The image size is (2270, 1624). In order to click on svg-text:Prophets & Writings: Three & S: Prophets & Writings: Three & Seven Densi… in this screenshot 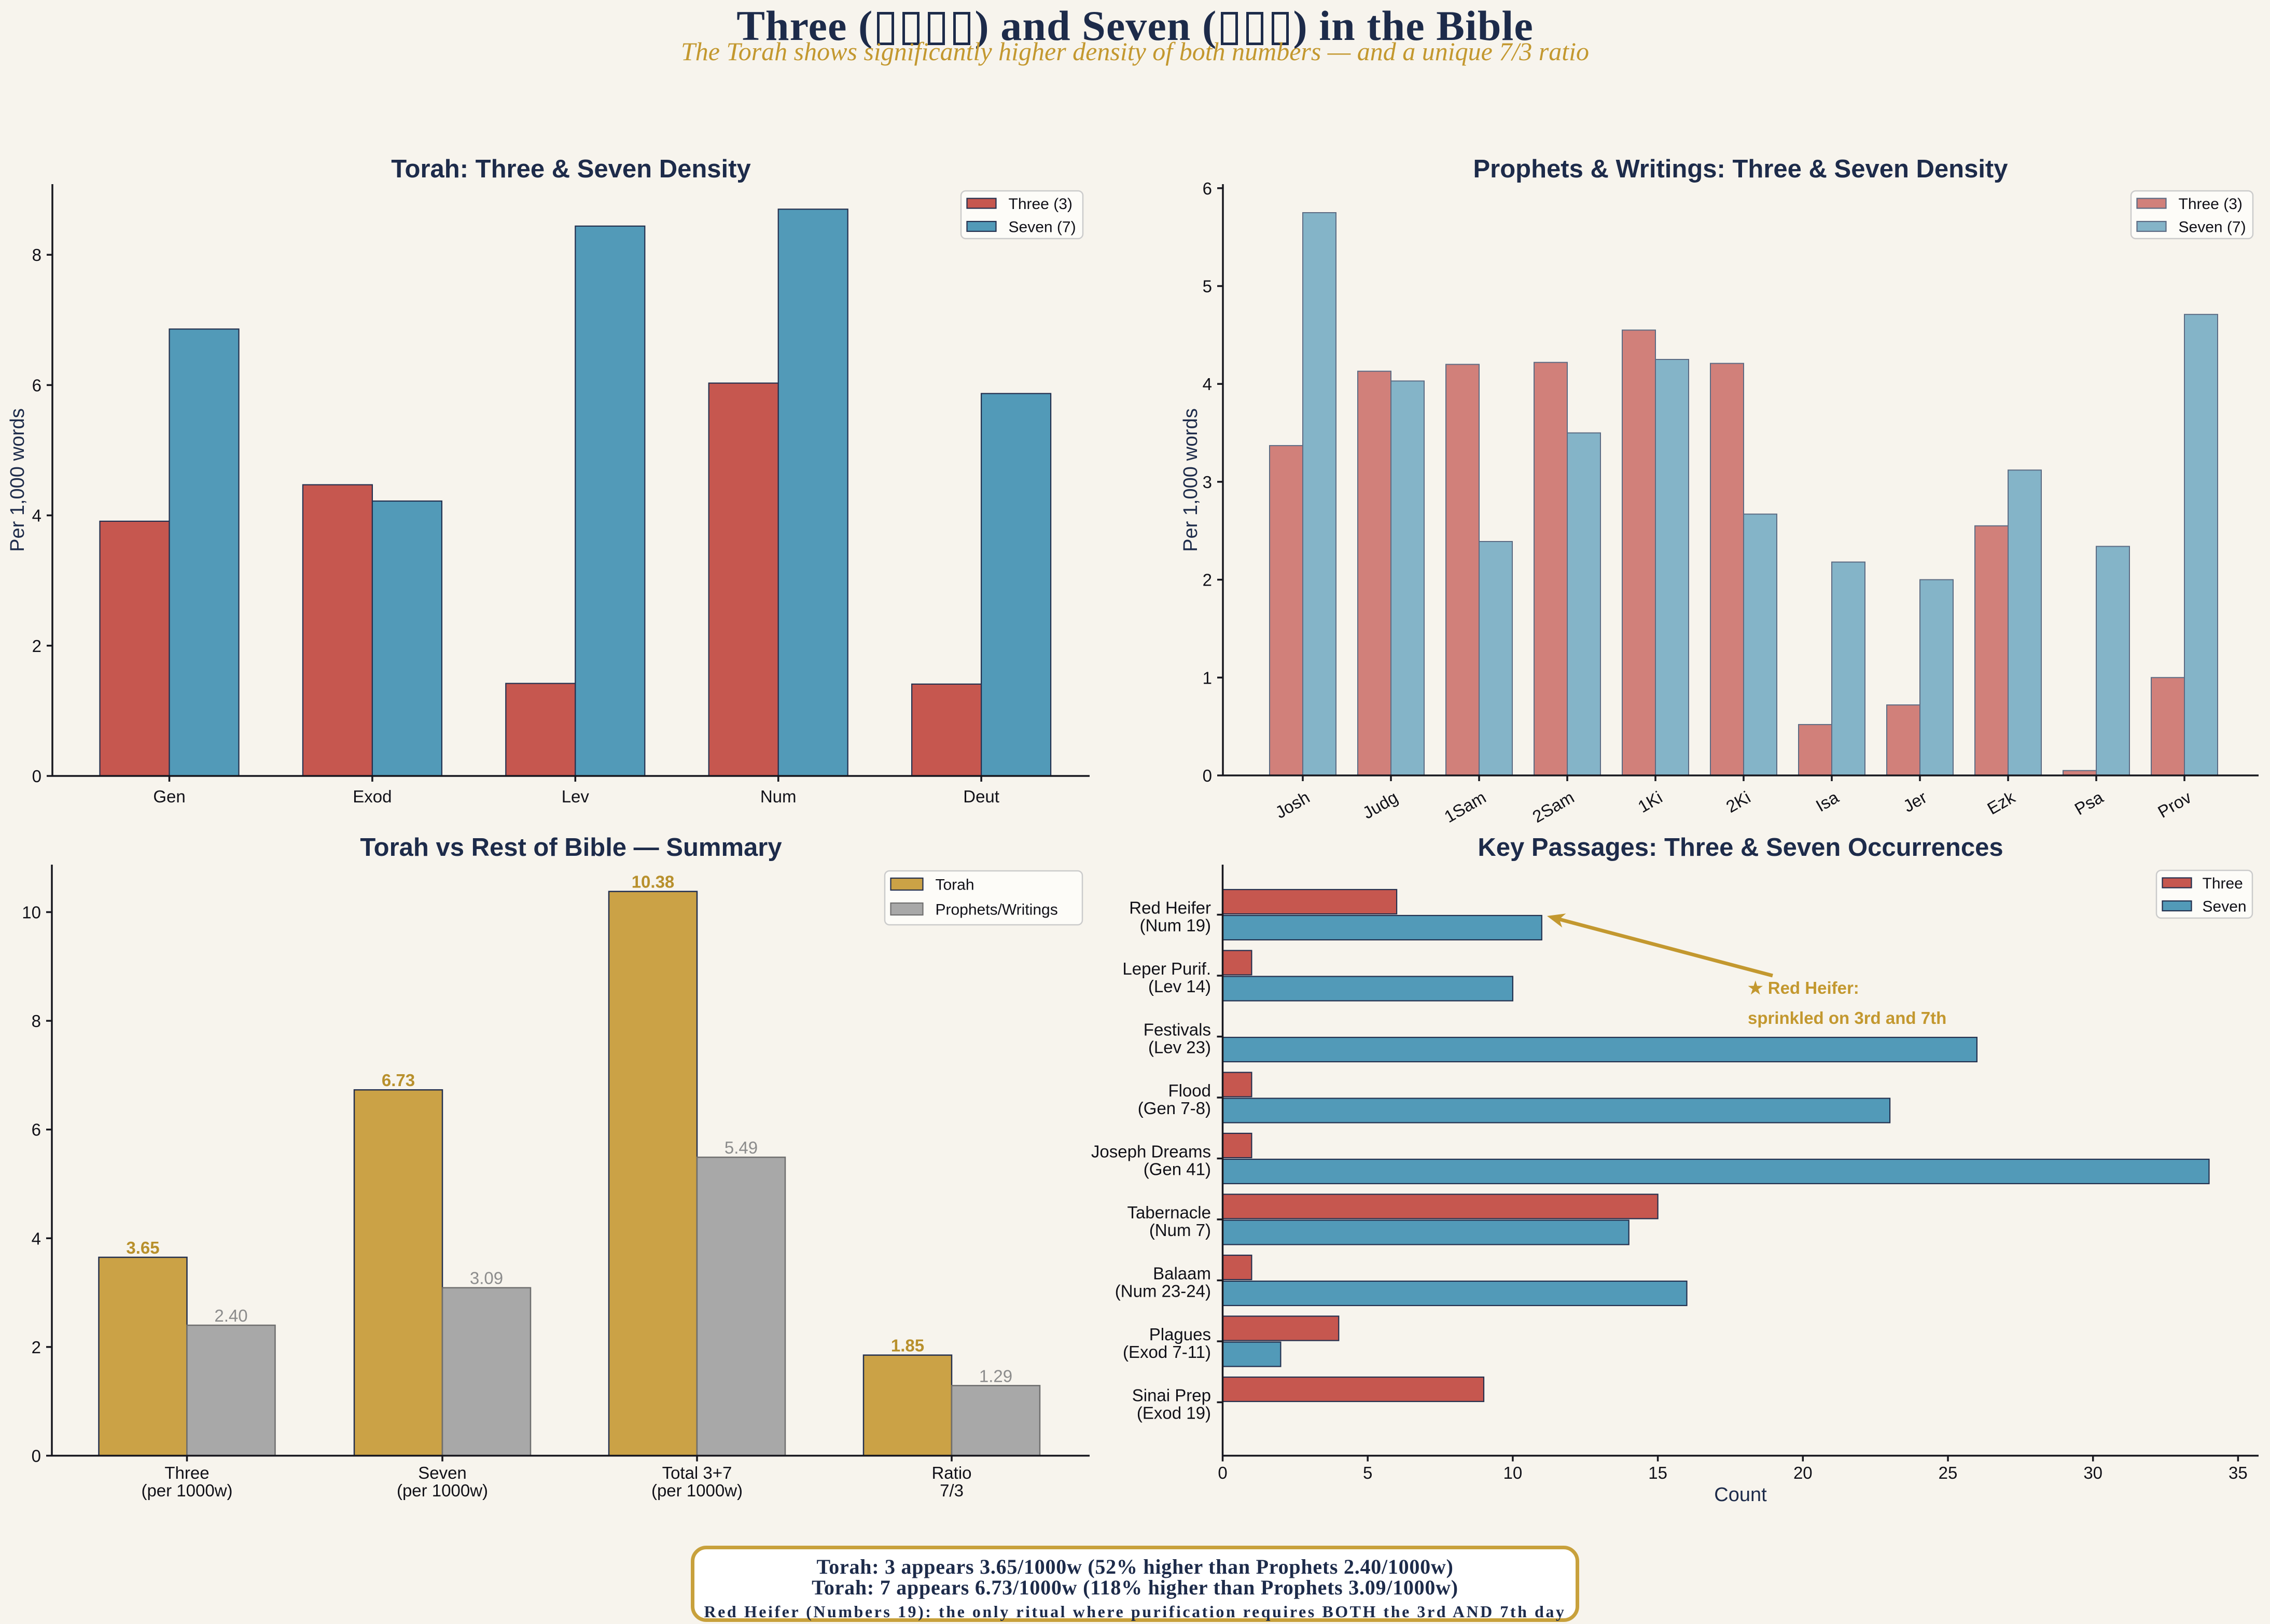, I will do `click(1741, 169)`.